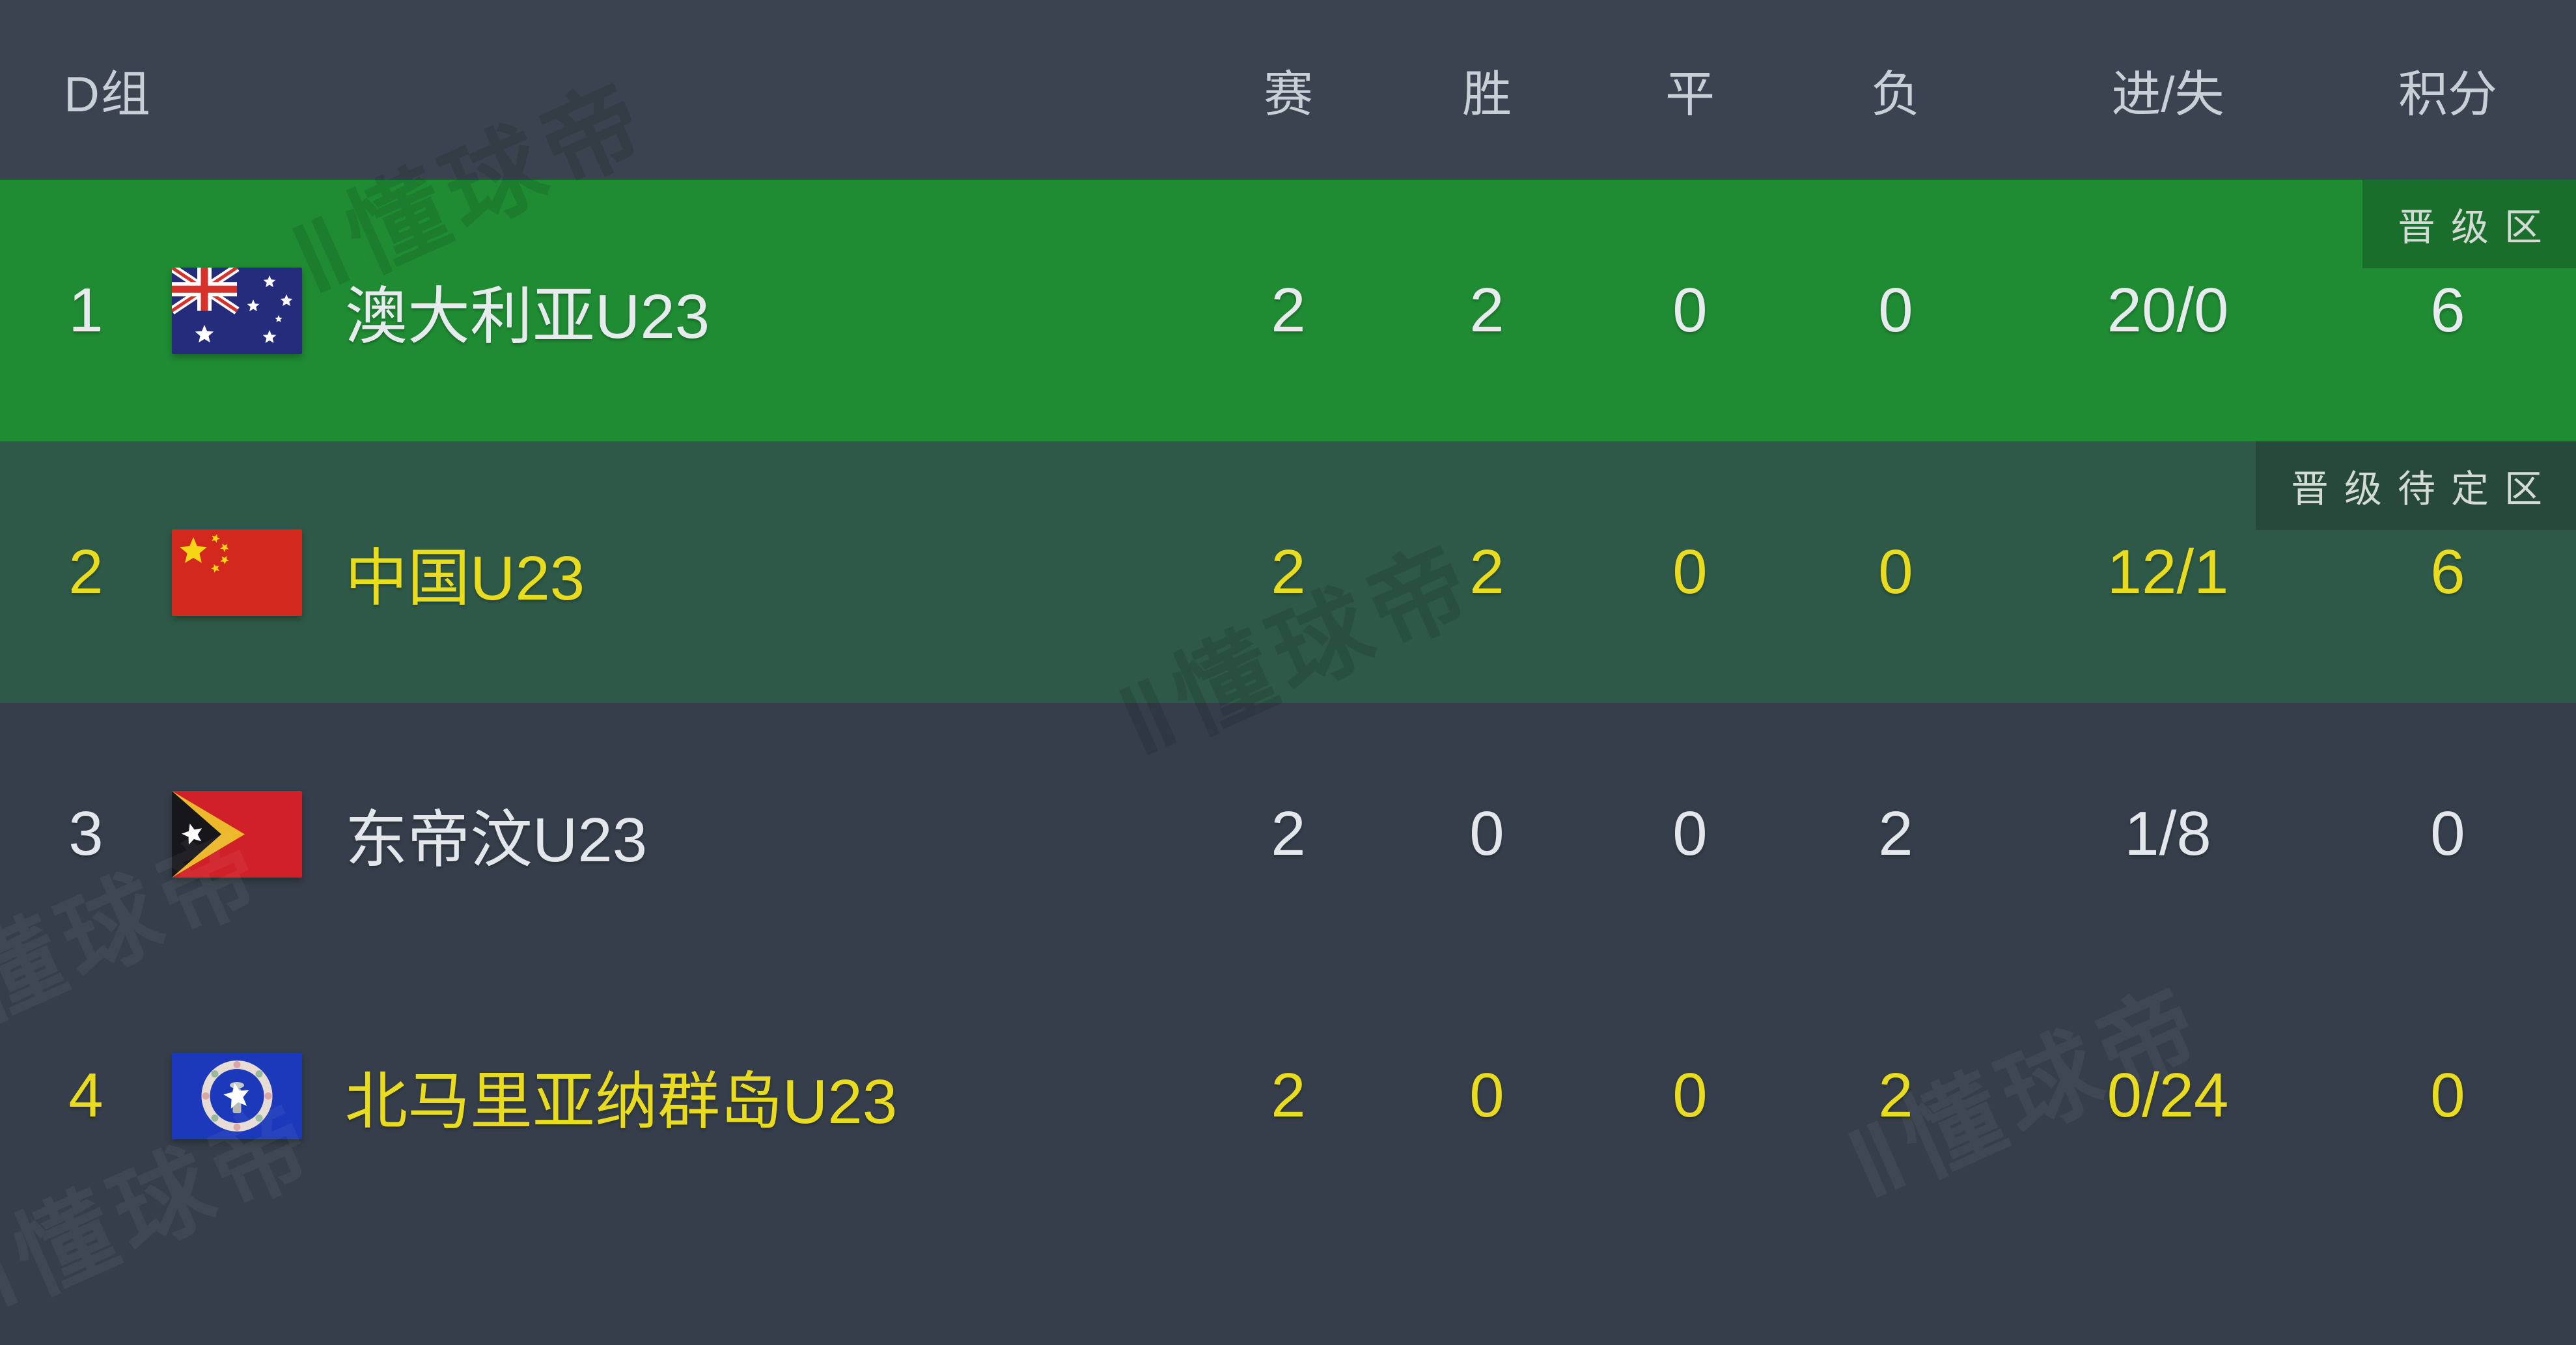  What do you see at coordinates (2168, 572) in the screenshot?
I see `stat-goals: 12/1` at bounding box center [2168, 572].